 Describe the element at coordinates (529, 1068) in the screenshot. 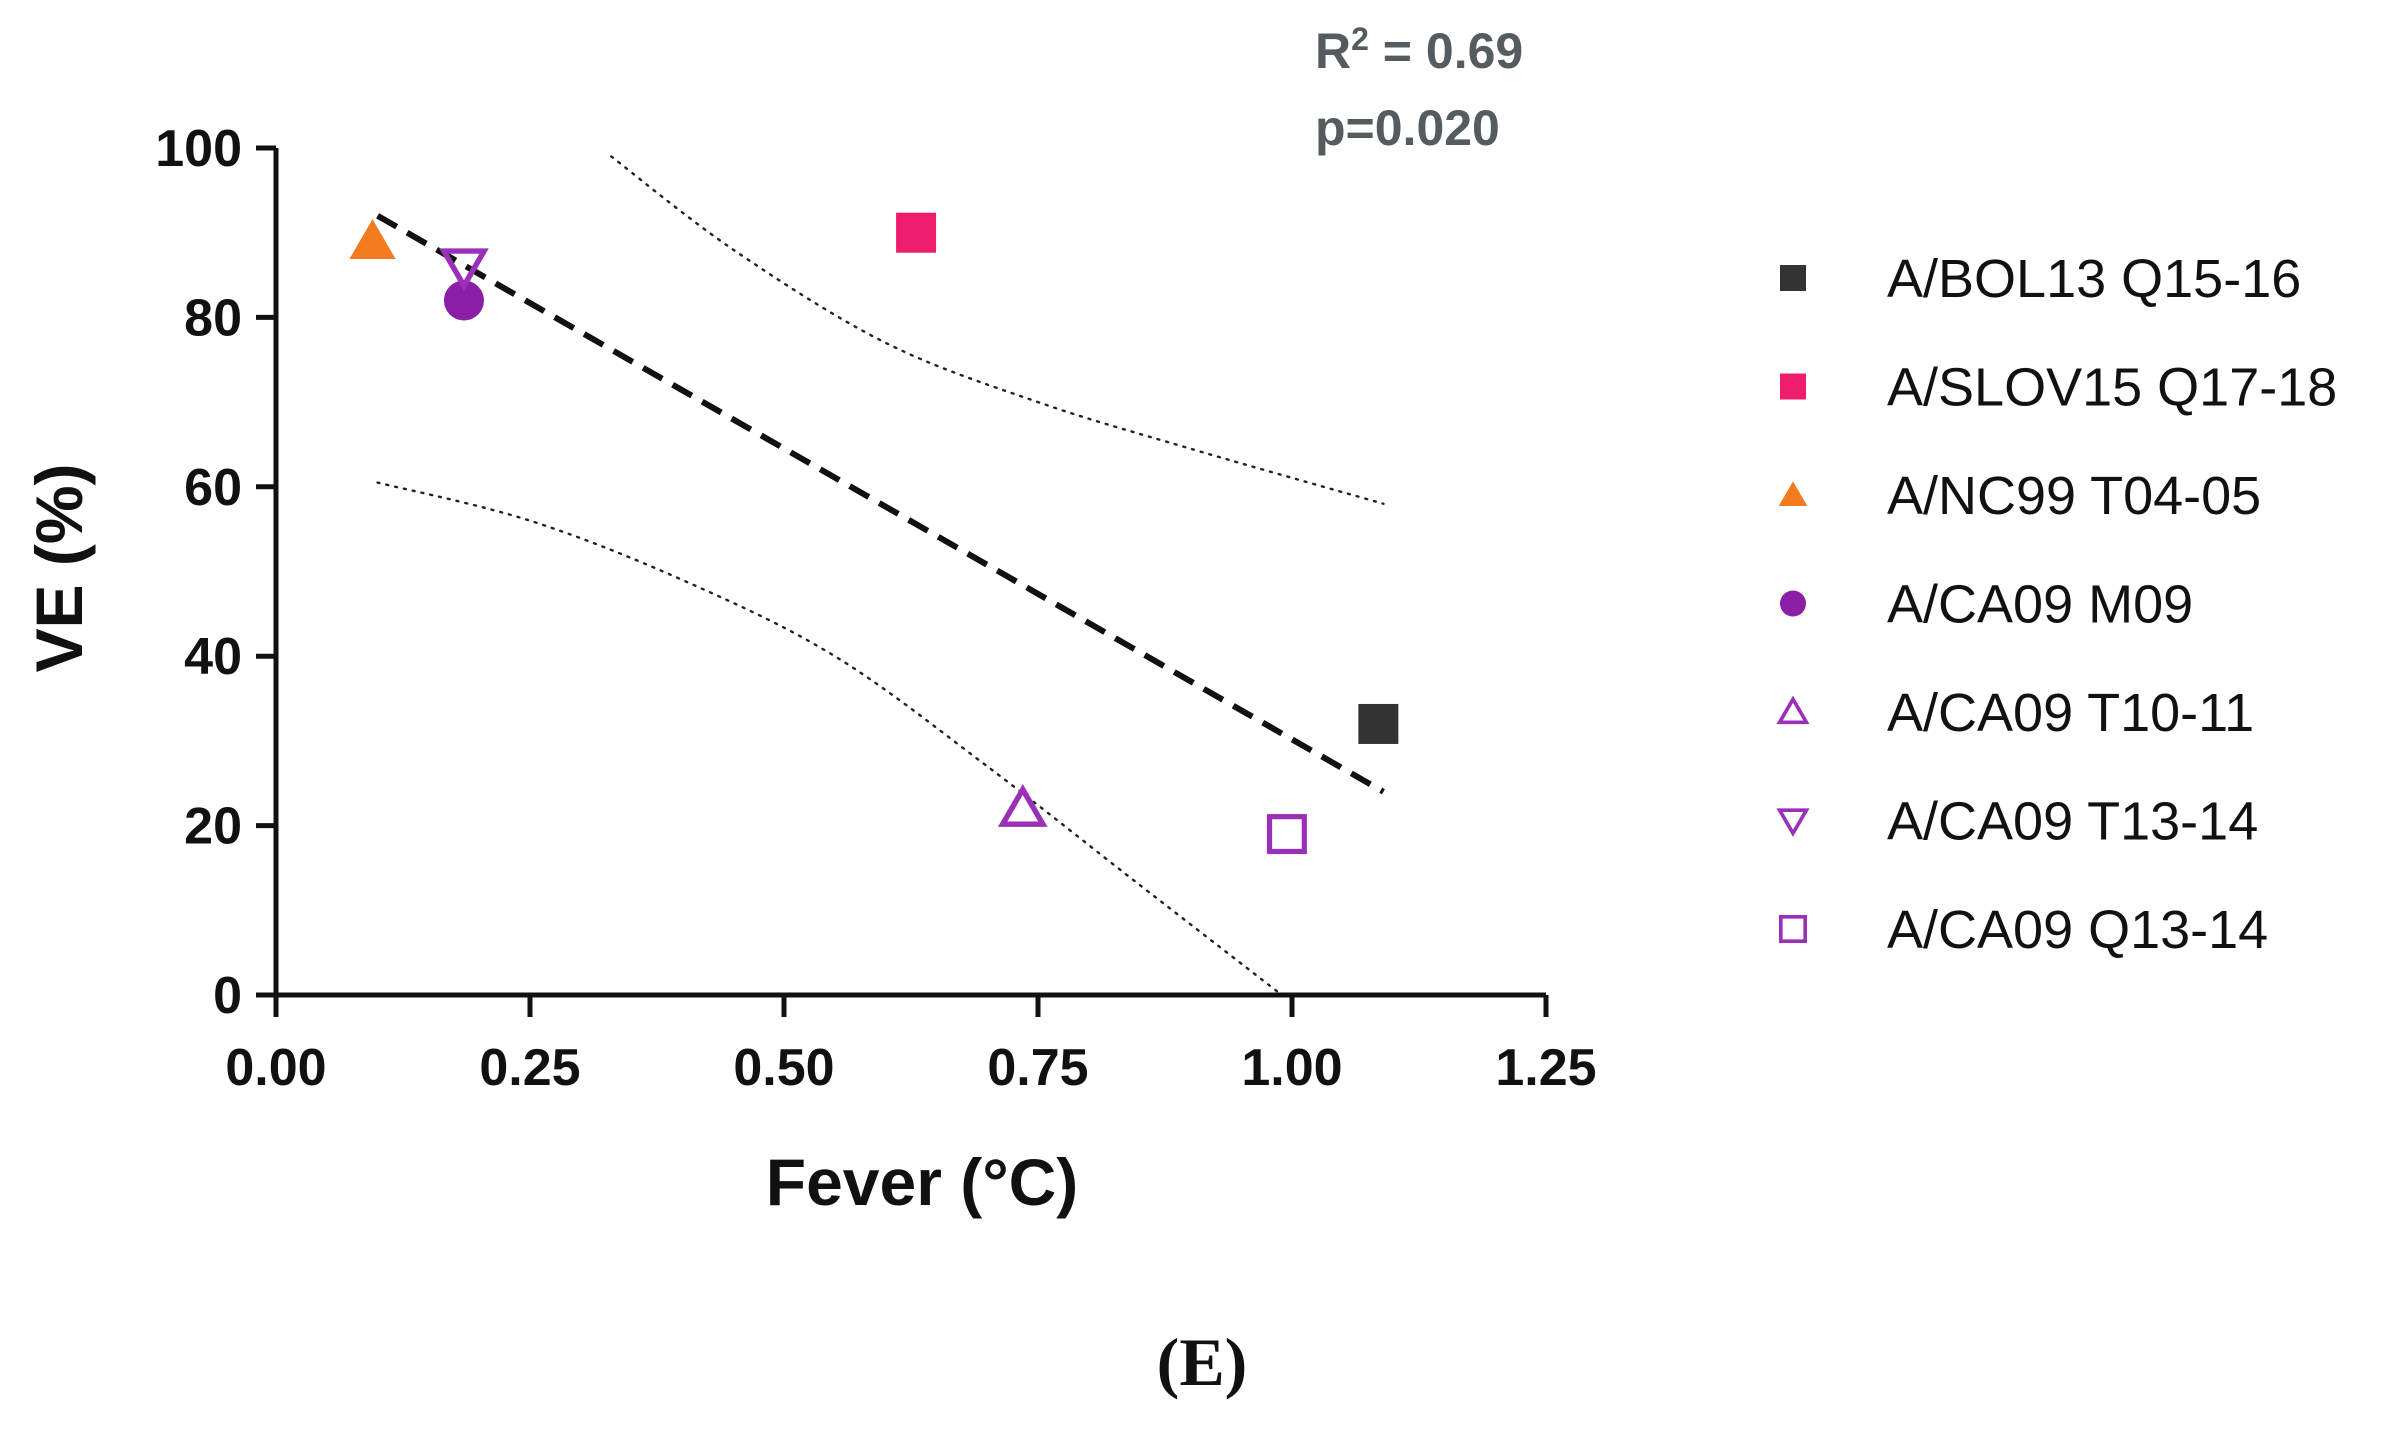

I see `x-tick-label: 0.25` at that location.